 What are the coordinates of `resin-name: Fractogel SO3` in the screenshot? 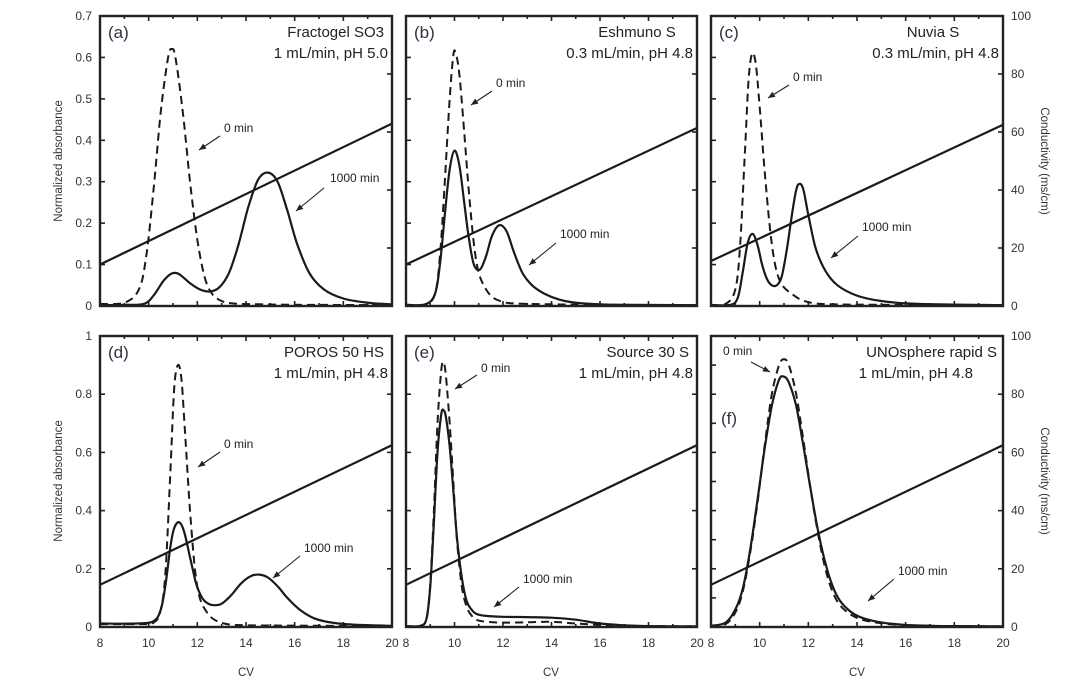 It's located at (335, 32).